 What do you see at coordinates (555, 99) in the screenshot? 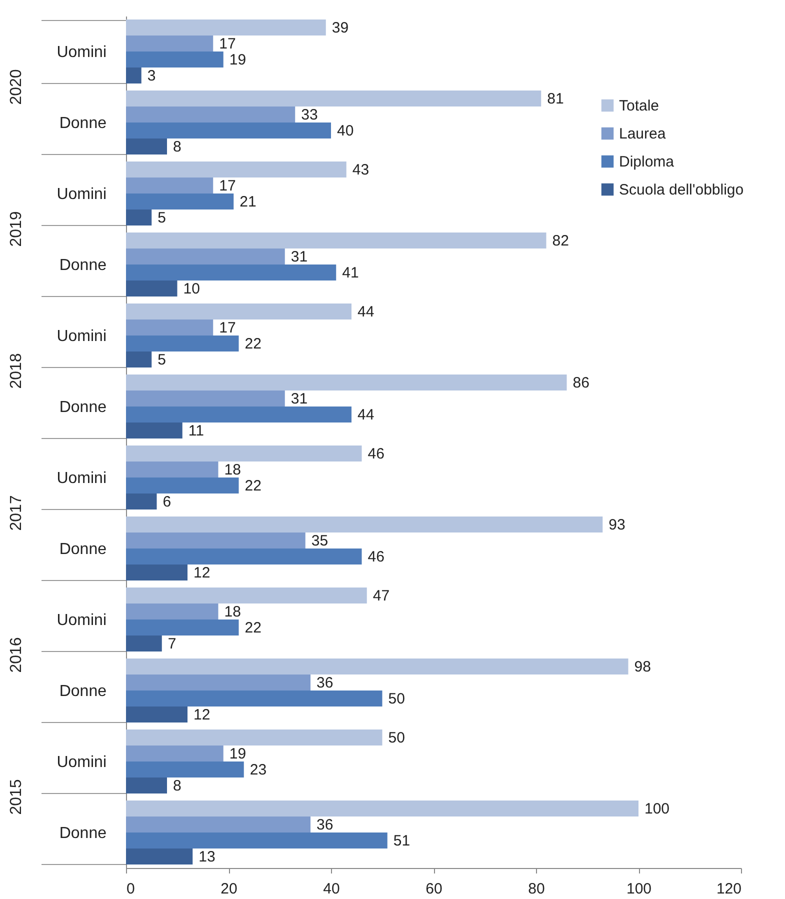
I see `data-label: 81` at bounding box center [555, 99].